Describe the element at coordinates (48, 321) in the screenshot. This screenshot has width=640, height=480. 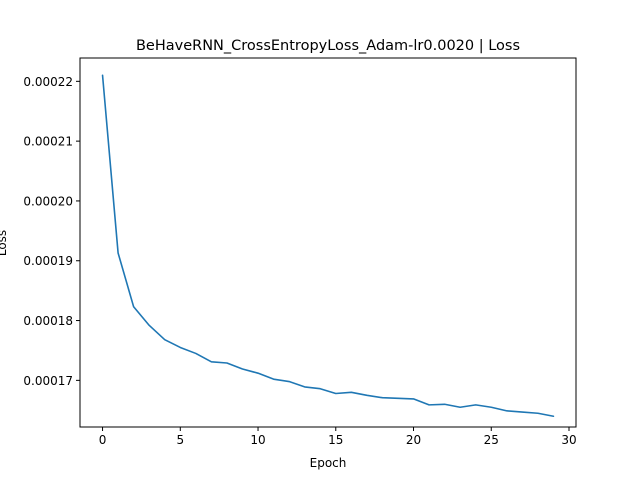
I see `y-tick-label: 0.00018` at that location.